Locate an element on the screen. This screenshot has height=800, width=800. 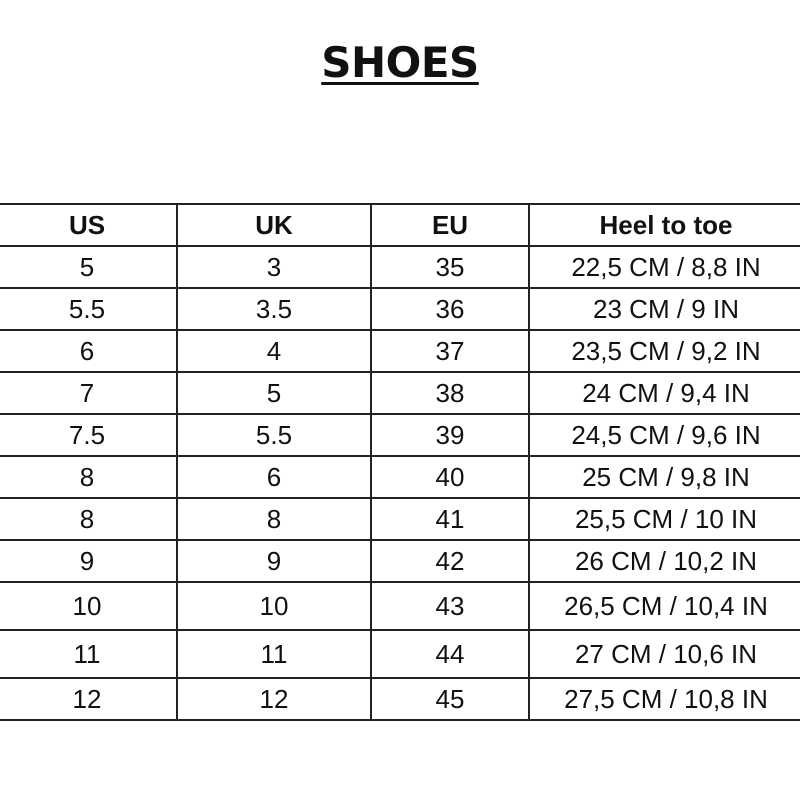
table-row: 9 9 42 26 CM / 10,2 IN is located at coordinates (400, 561).